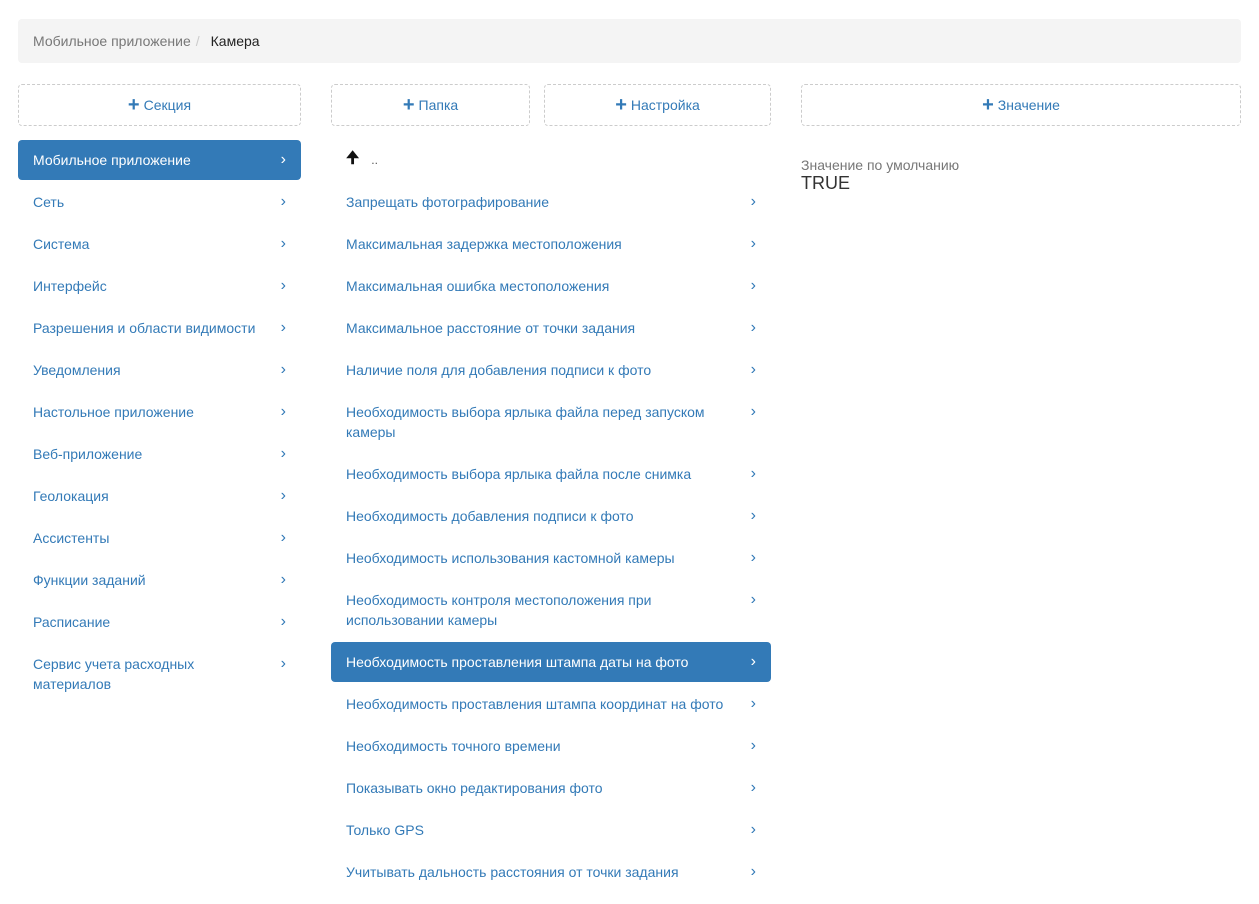  What do you see at coordinates (484, 244) in the screenshot?
I see `setting-item-label: Максимальная задержка местоположения` at bounding box center [484, 244].